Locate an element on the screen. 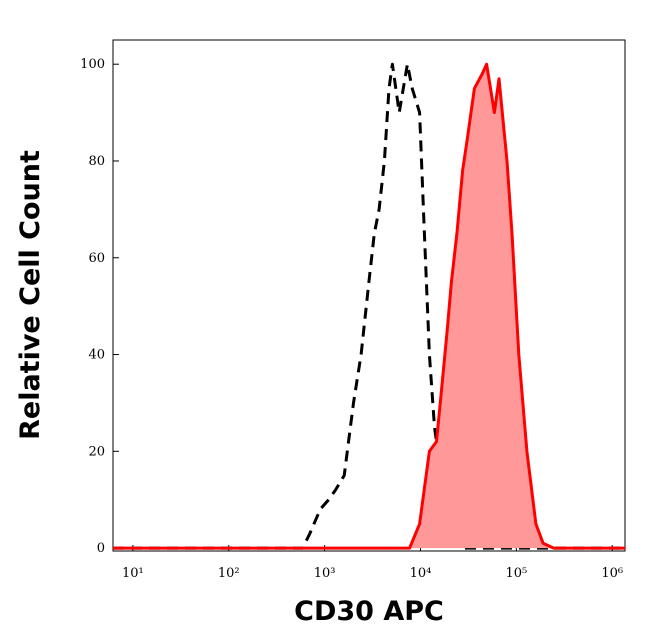  y-tick-label: 60 is located at coordinates (96, 258).